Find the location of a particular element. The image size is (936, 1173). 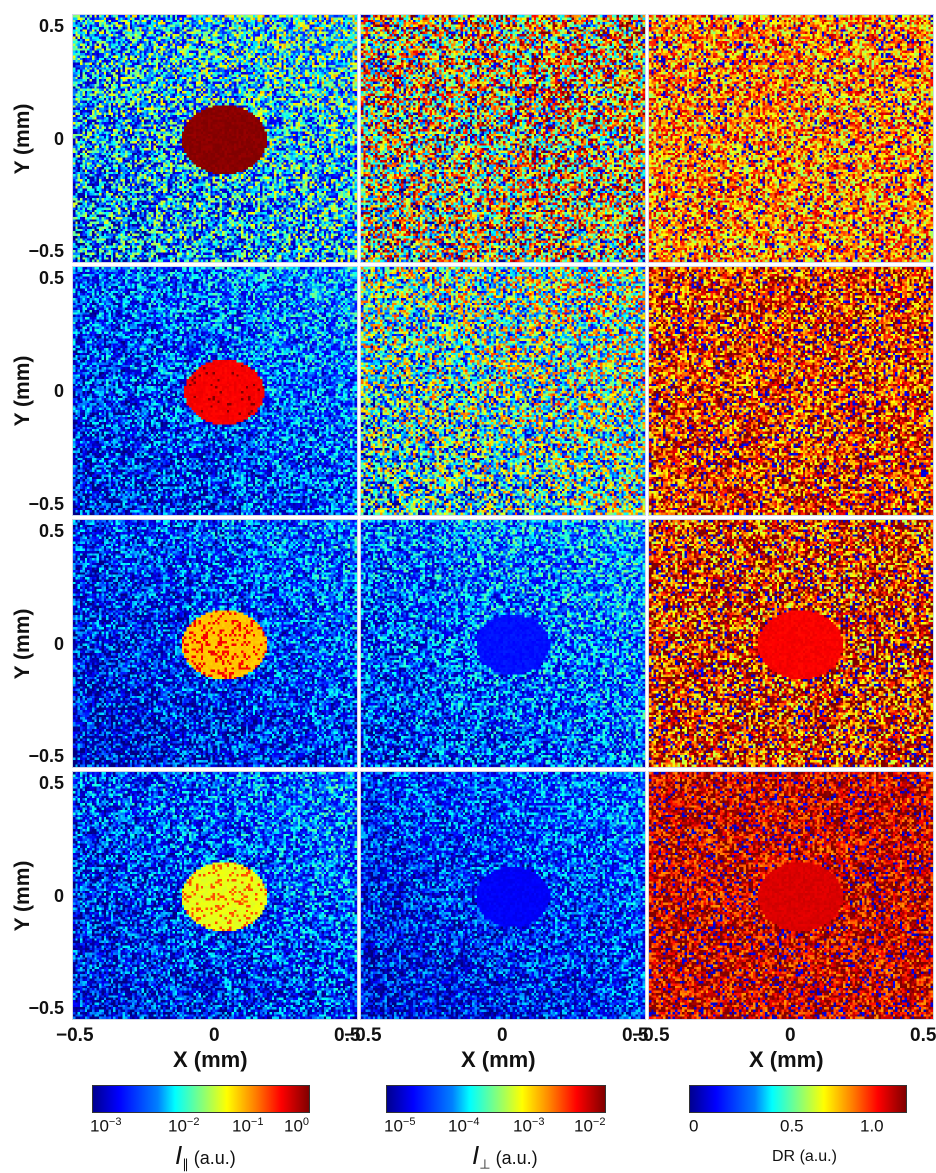

colorbar-perpendicular-gradient is located at coordinates (496, 1099).